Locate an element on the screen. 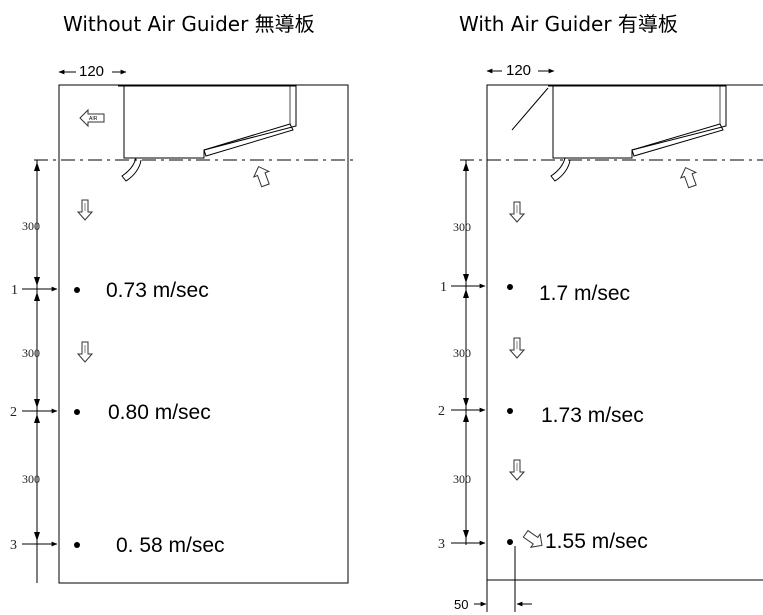 This screenshot has height=615, width=763. left-point-index: 3 is located at coordinates (13, 545).